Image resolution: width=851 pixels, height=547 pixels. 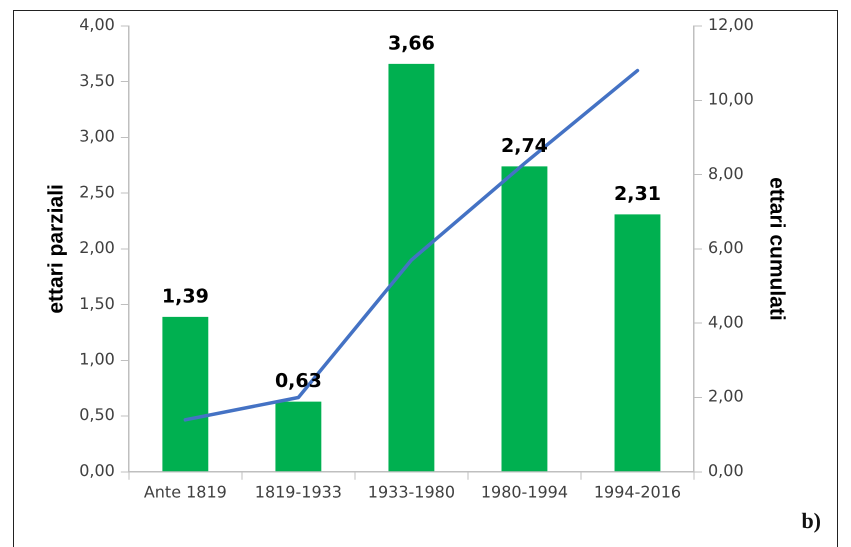 What do you see at coordinates (97, 80) in the screenshot?
I see `y-tick-label: 3,50` at bounding box center [97, 80].